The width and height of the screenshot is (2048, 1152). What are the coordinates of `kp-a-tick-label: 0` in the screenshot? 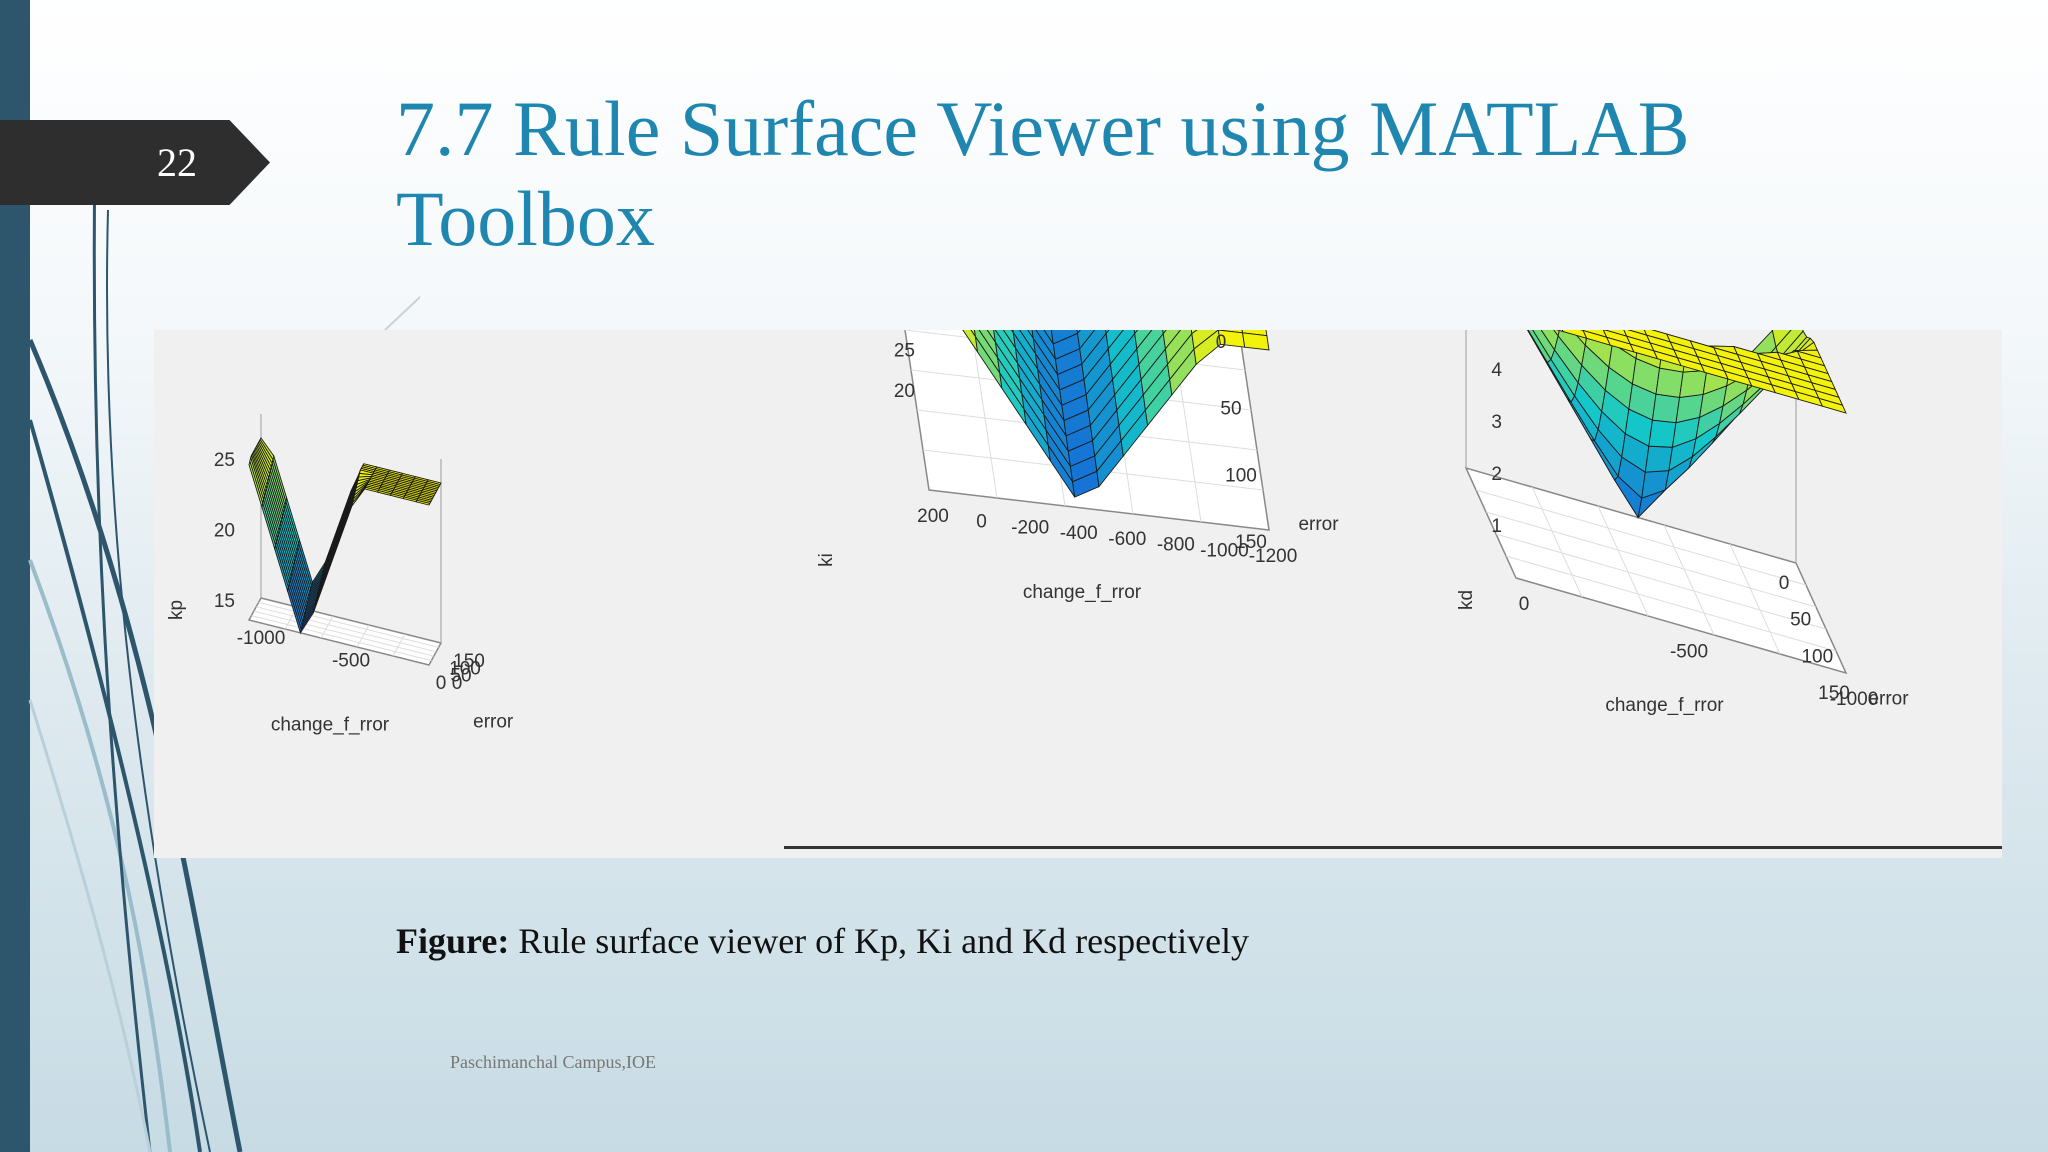 It's located at (441, 683).